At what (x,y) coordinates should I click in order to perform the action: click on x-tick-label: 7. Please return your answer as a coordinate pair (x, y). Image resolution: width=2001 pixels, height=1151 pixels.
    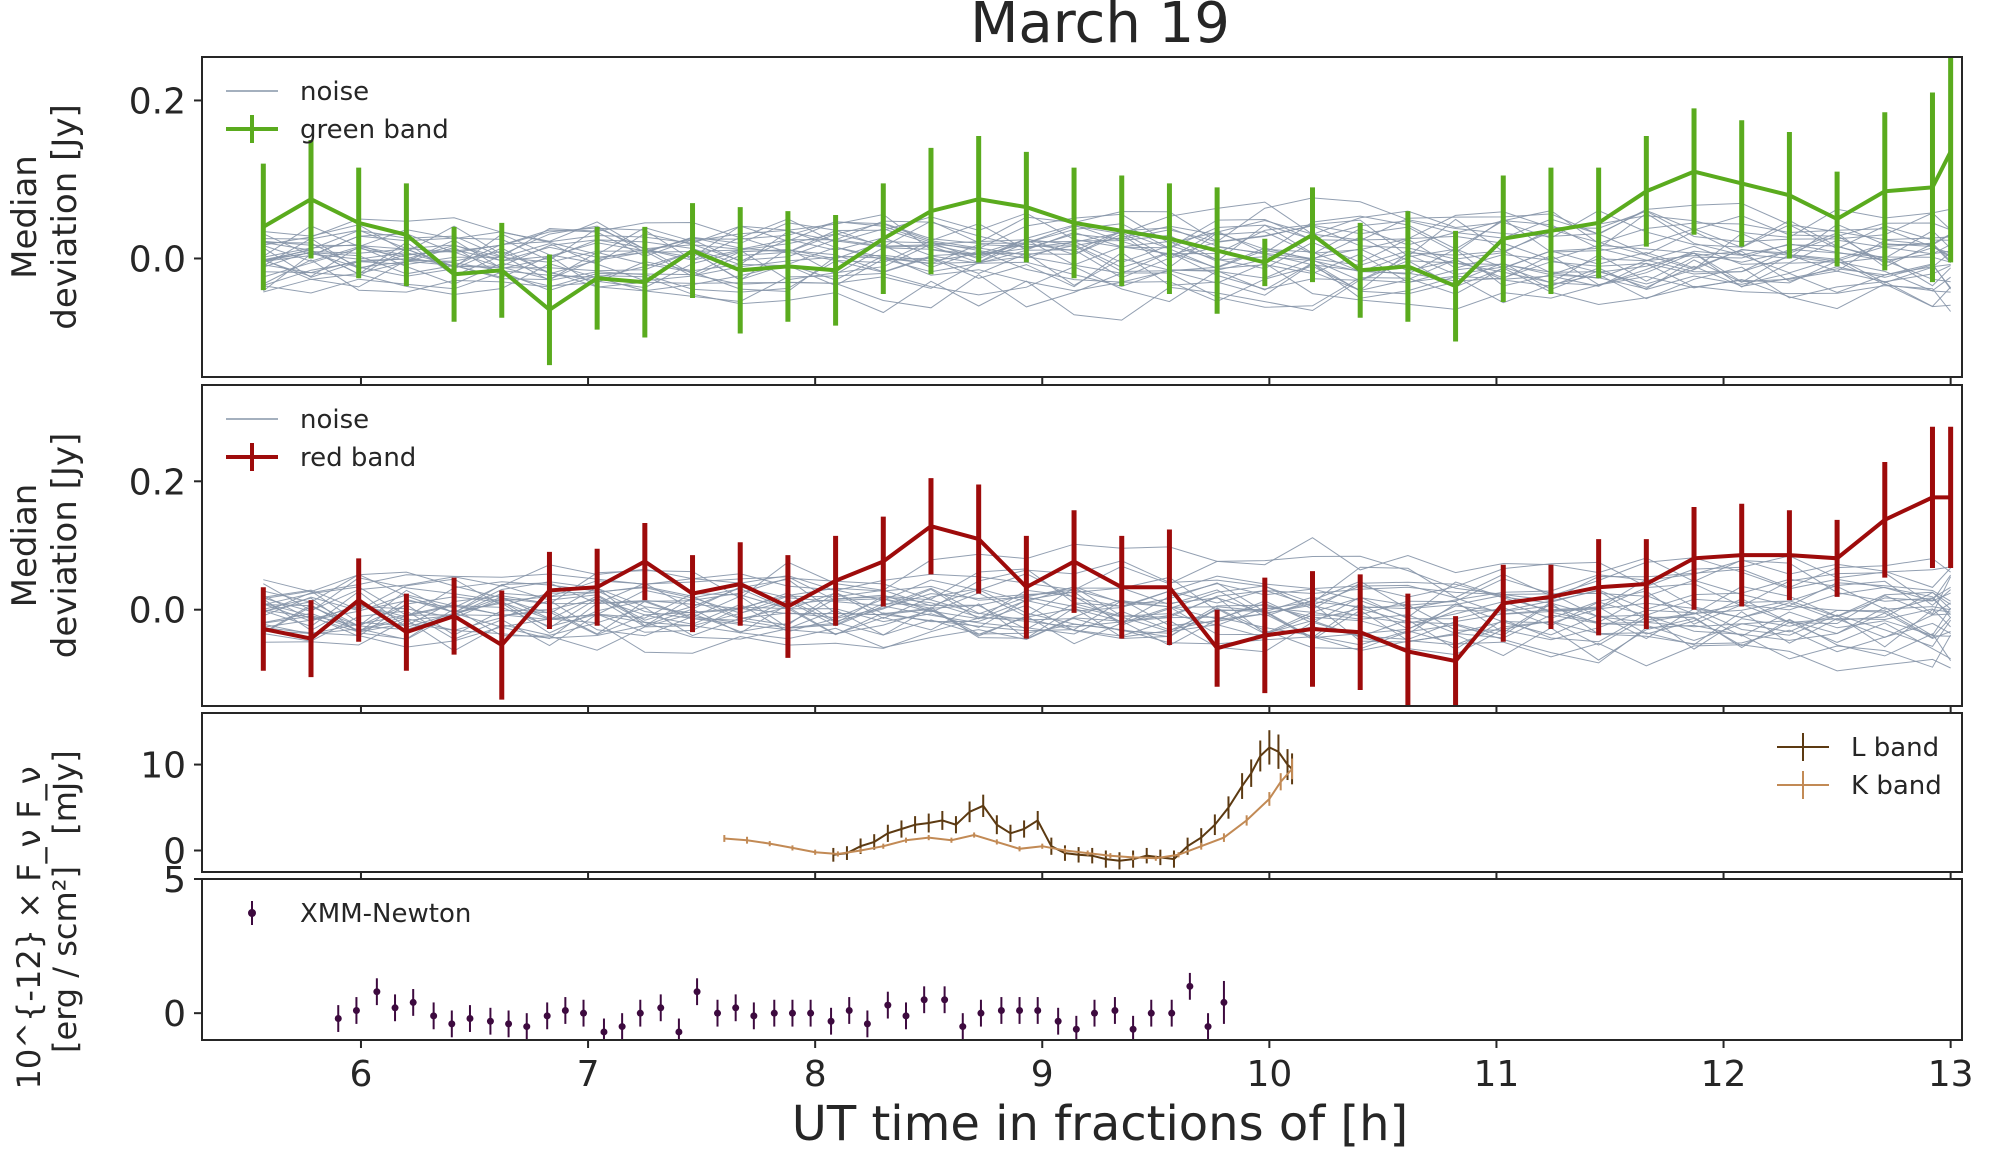
    Looking at the image, I should click on (588, 1074).